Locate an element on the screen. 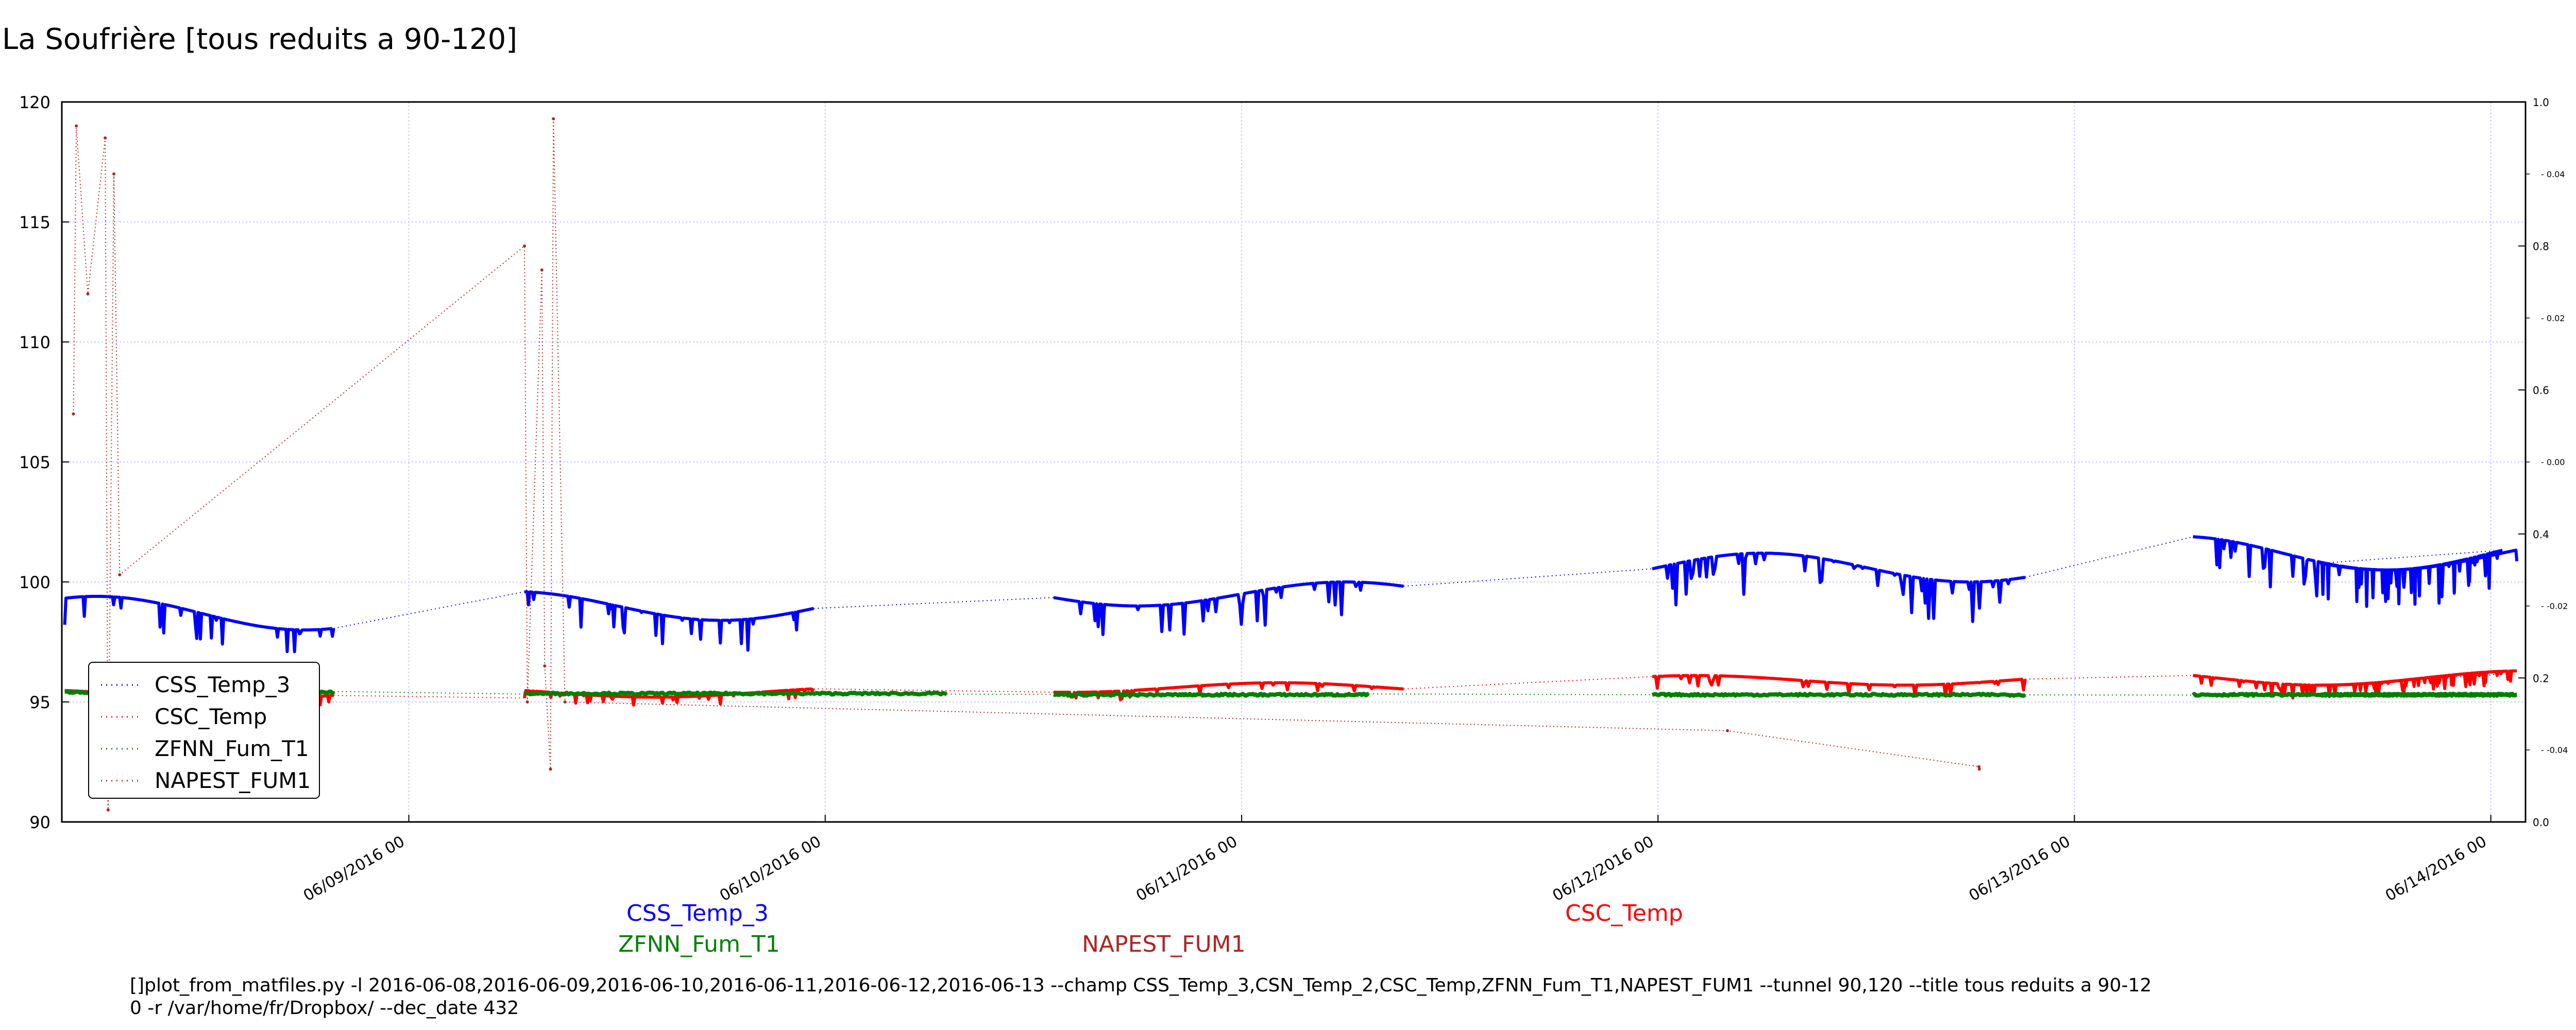  chart-title: La Soufrière [tous reduits a 90-120] is located at coordinates (260, 39).